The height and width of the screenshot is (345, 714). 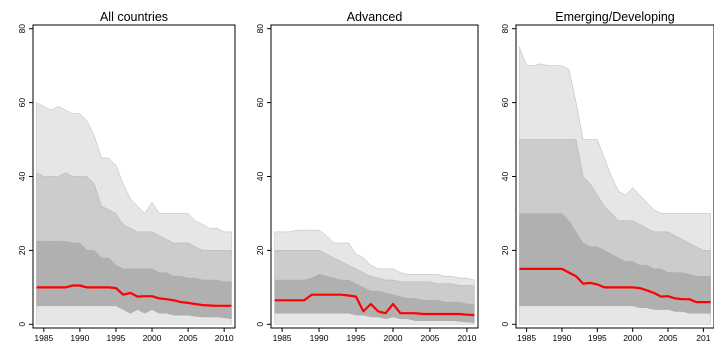 I want to click on panel-title: All countries, so click(x=134, y=17).